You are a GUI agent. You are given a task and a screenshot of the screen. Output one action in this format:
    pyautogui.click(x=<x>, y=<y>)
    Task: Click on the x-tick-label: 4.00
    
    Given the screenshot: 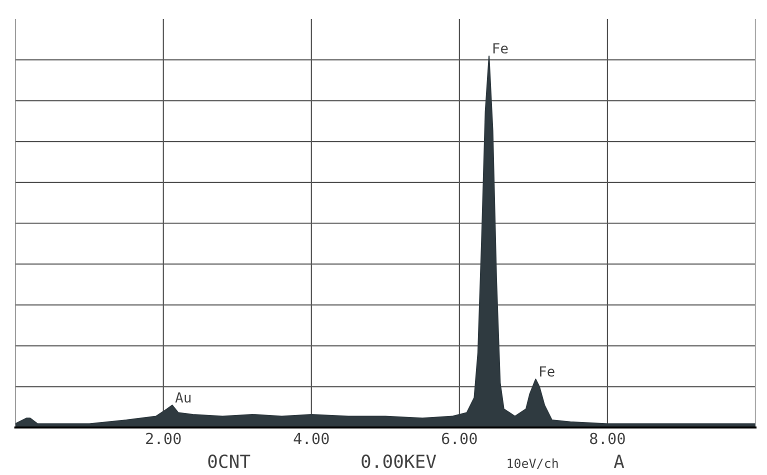 What is the action you would take?
    pyautogui.click(x=311, y=438)
    